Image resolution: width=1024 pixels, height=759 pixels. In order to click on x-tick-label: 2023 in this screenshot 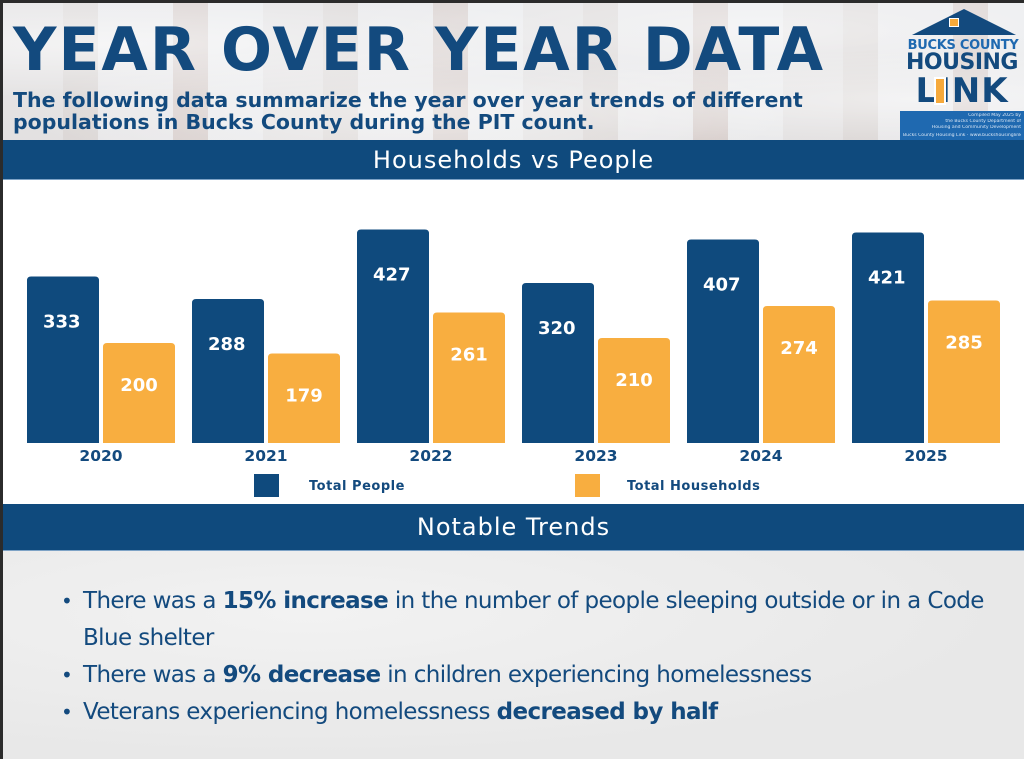, I will do `click(595, 456)`.